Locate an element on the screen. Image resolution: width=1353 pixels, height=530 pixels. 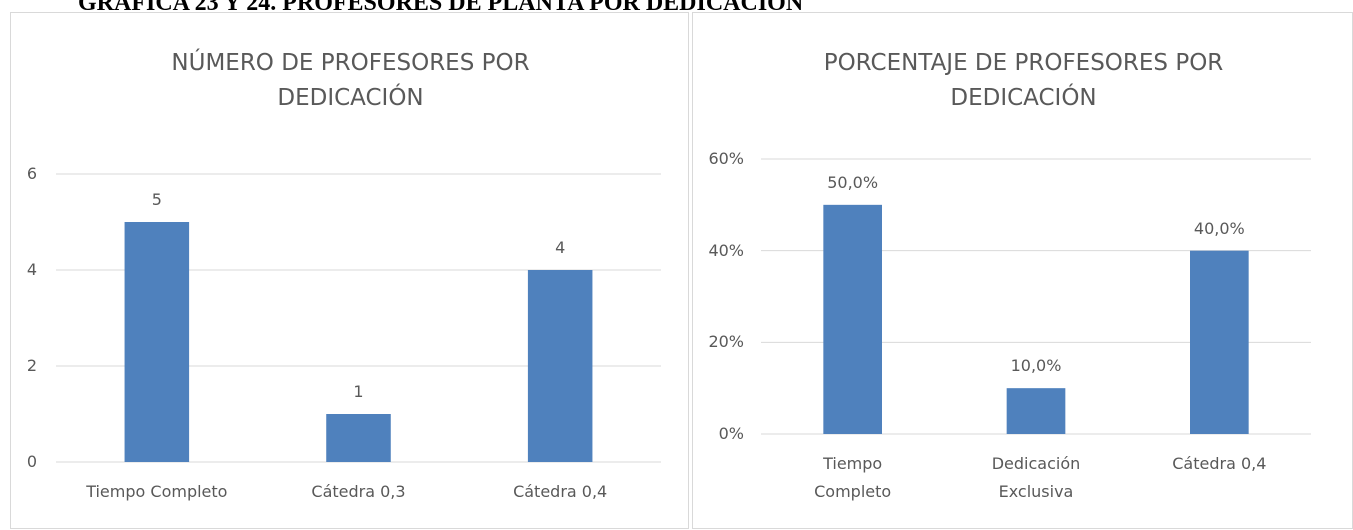
data-label: 40,0% is located at coordinates (1219, 228).